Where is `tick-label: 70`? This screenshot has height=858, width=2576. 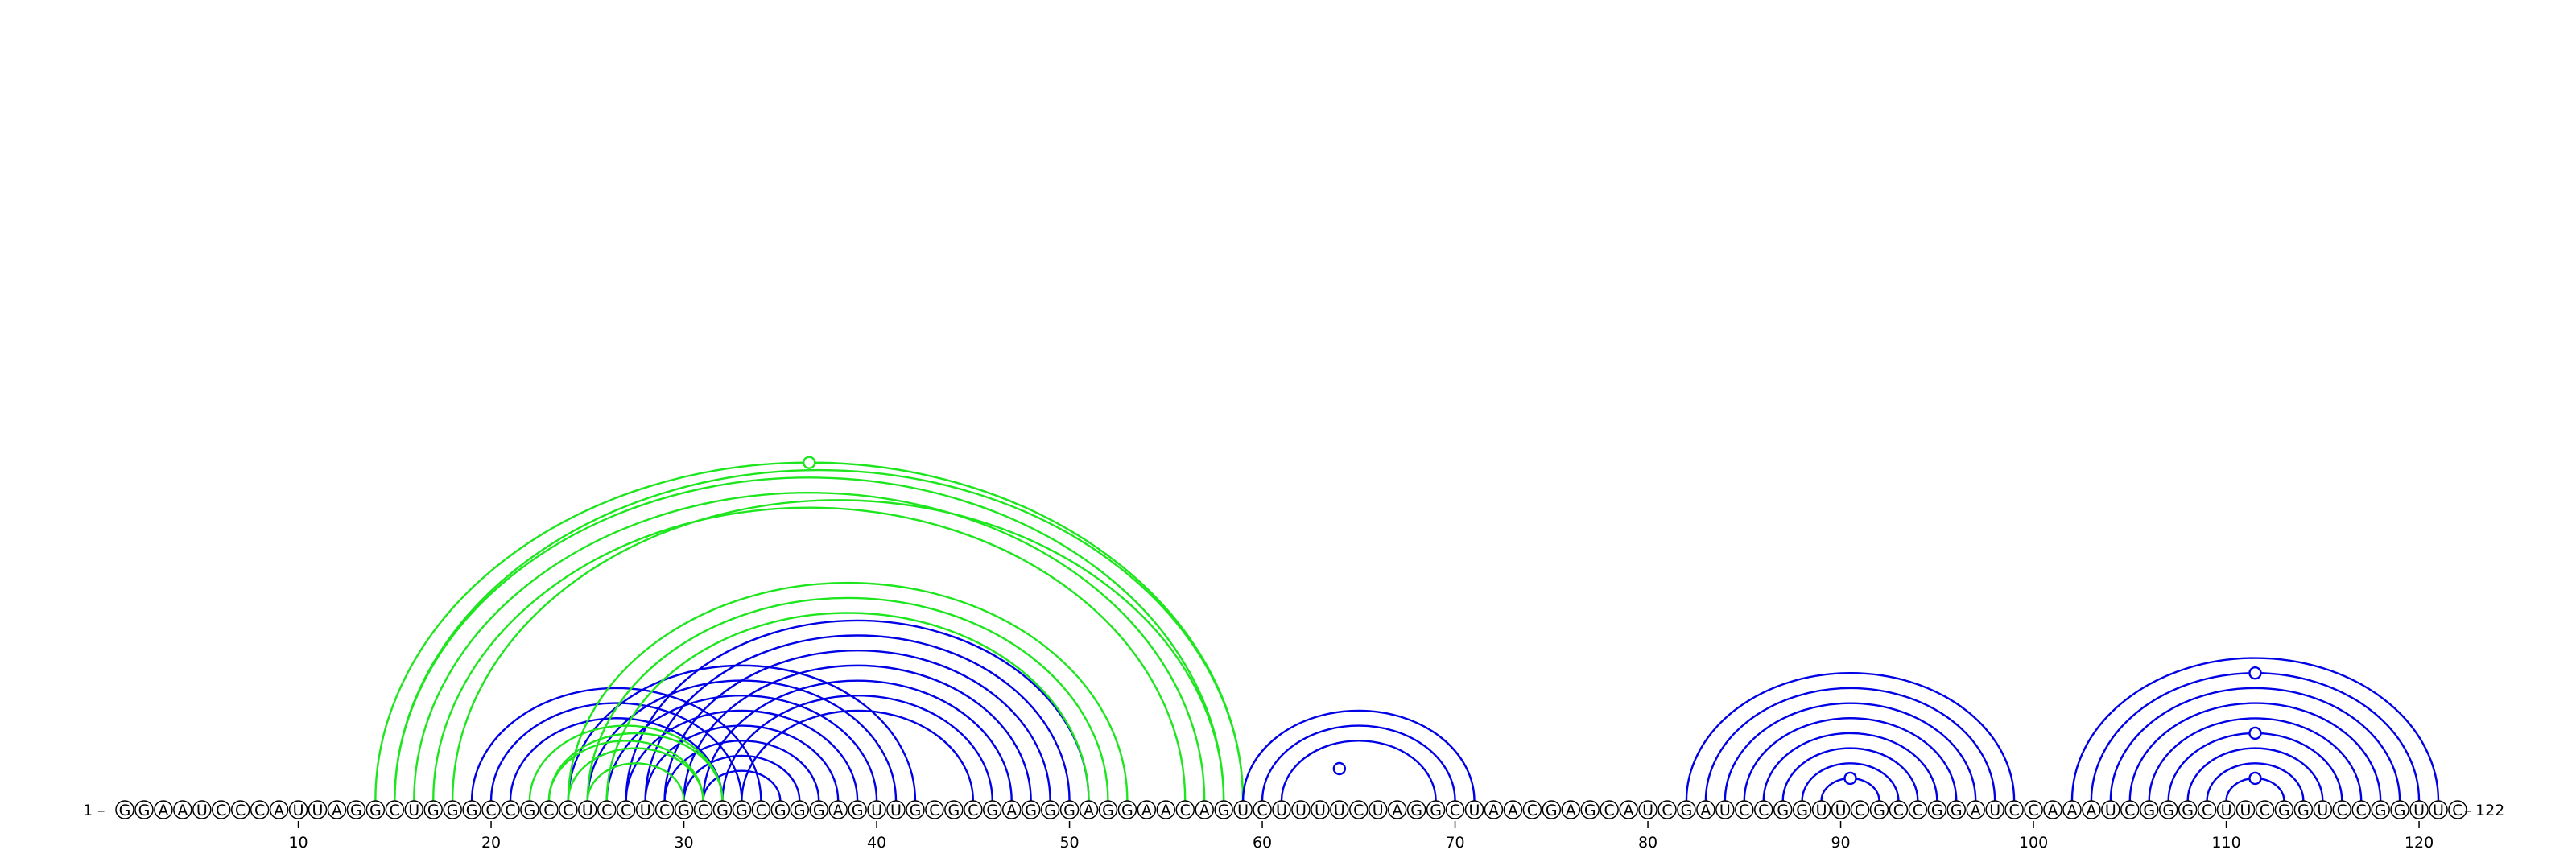 tick-label: 70 is located at coordinates (1454, 843).